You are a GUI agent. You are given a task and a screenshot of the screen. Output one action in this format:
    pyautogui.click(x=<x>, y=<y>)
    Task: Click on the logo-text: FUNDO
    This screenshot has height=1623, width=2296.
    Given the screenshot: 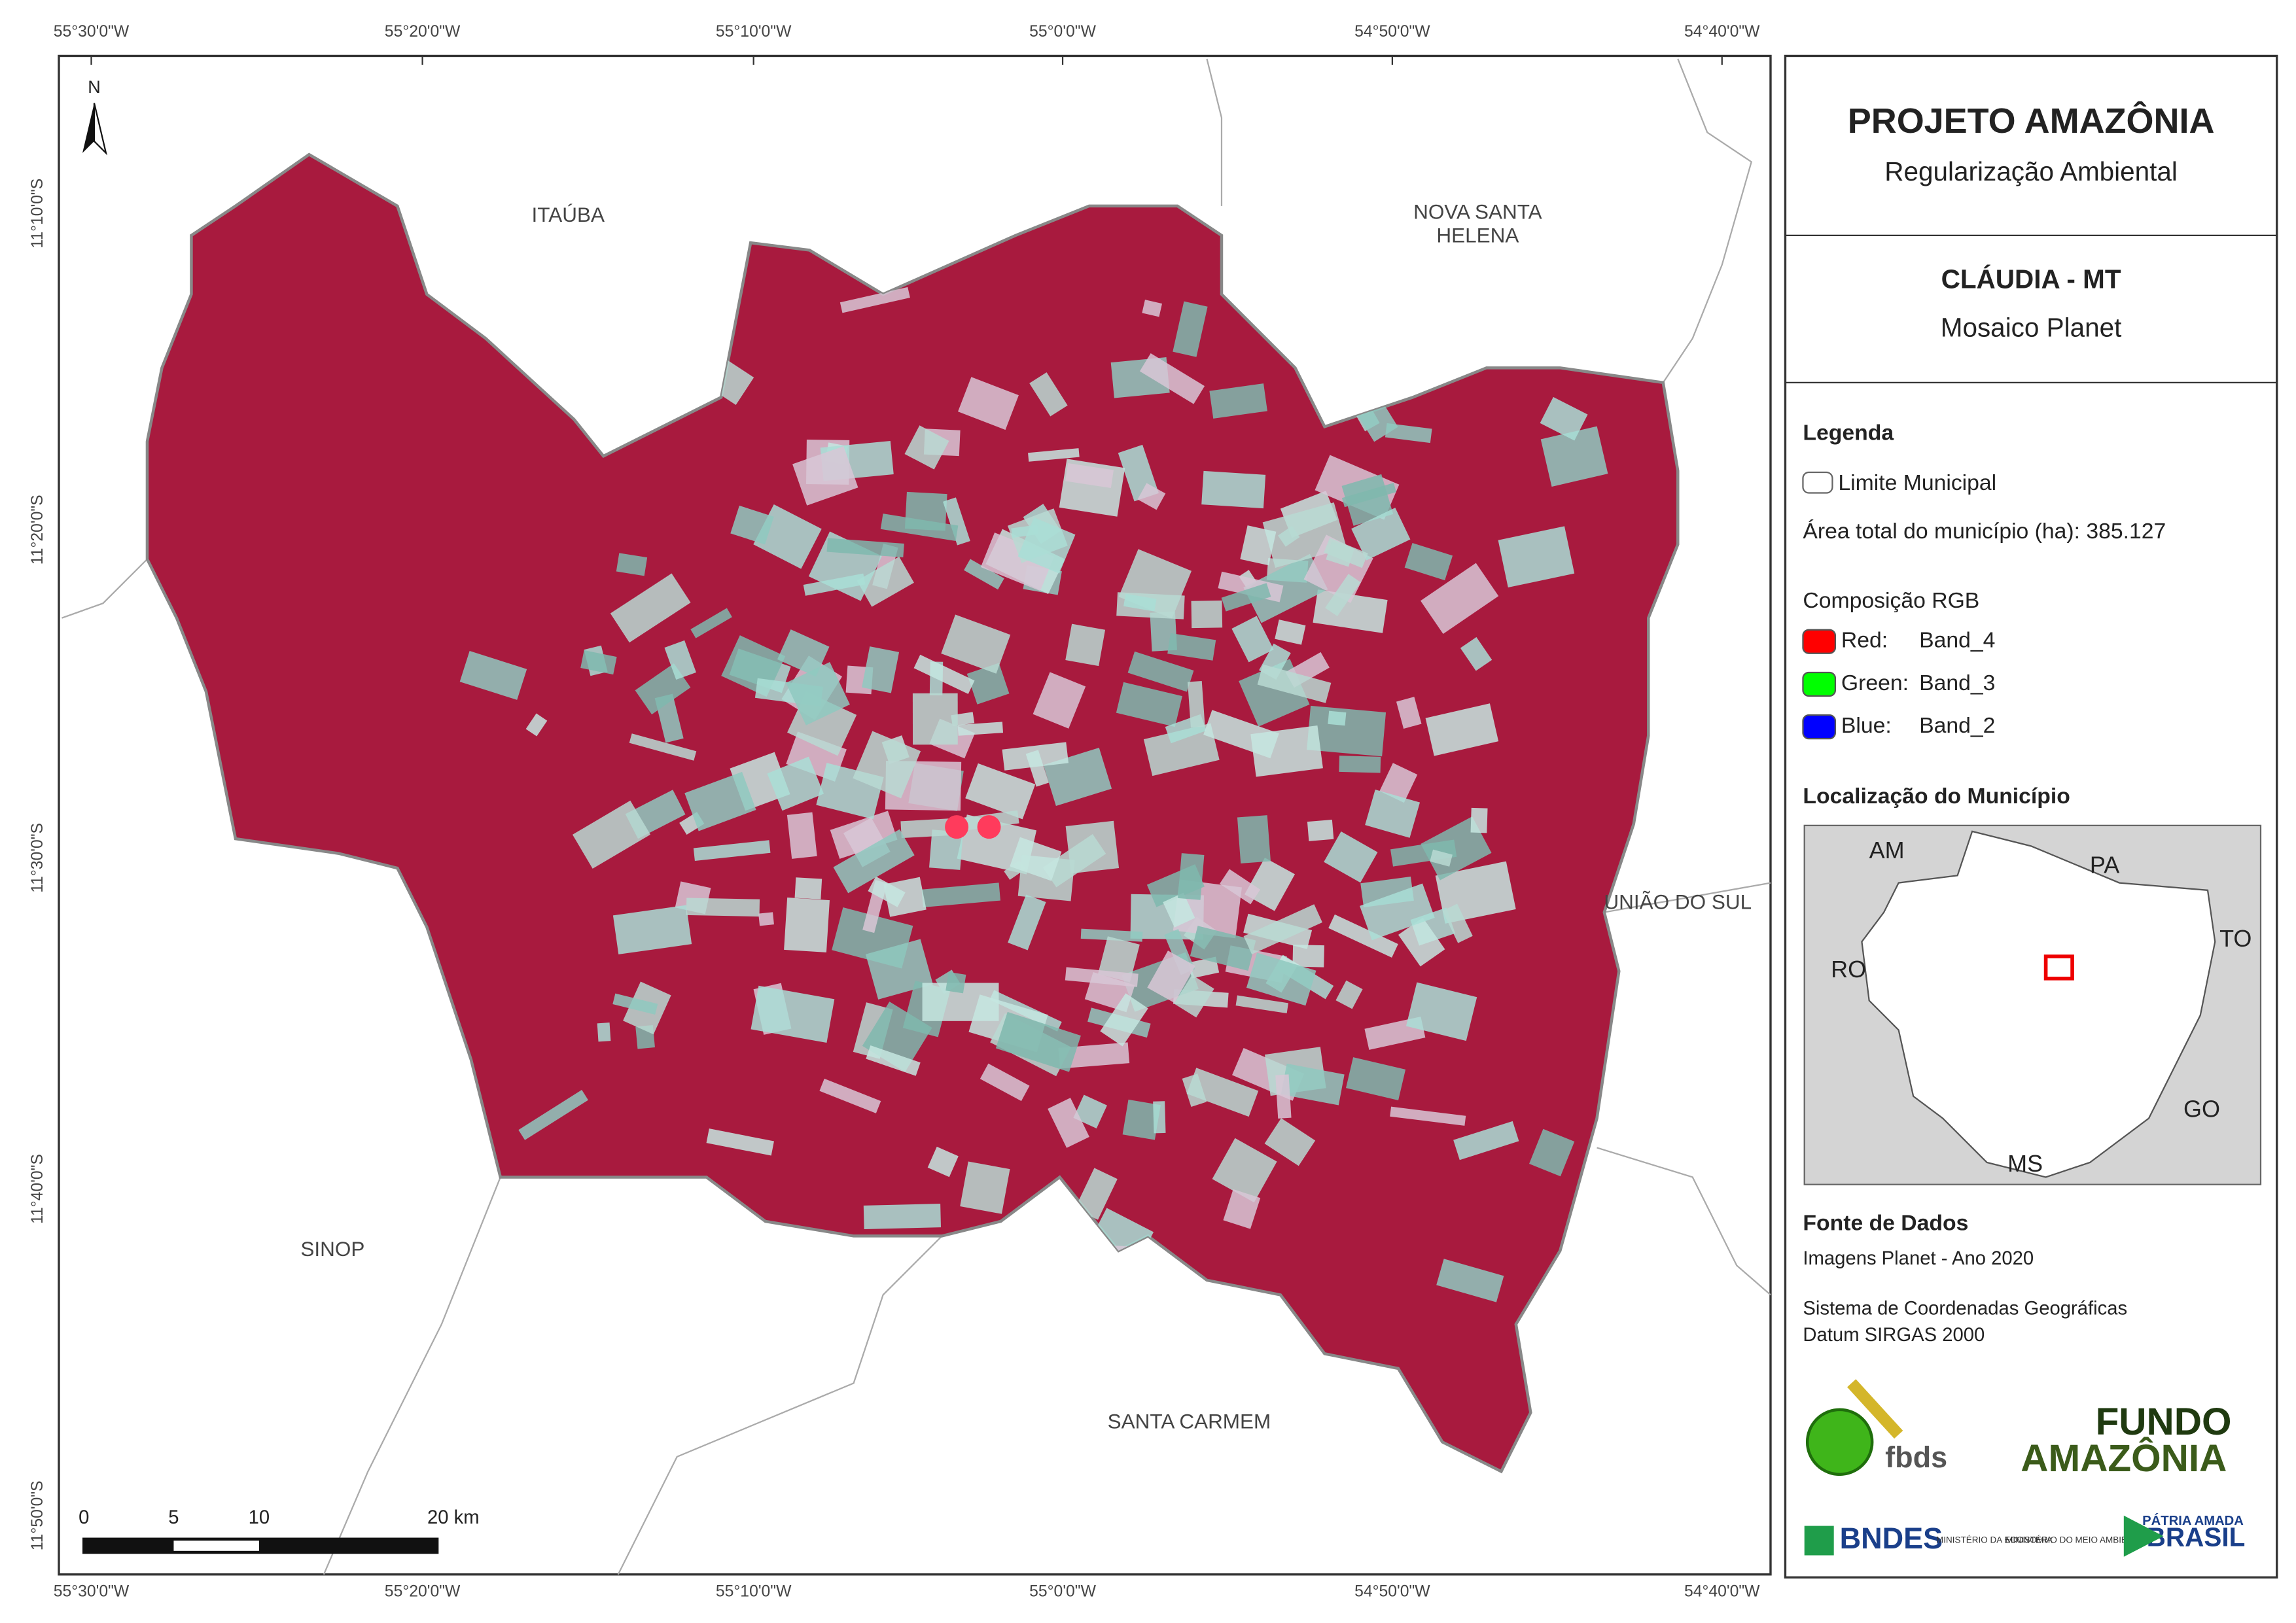 What is the action you would take?
    pyautogui.click(x=2164, y=1422)
    